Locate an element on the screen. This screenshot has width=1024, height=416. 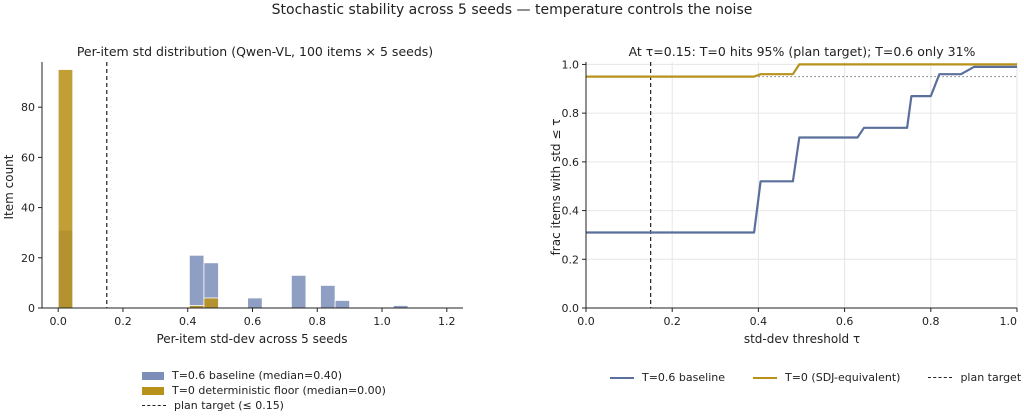
cdf-y-tick-label: 1.0 is located at coordinates (571, 64).